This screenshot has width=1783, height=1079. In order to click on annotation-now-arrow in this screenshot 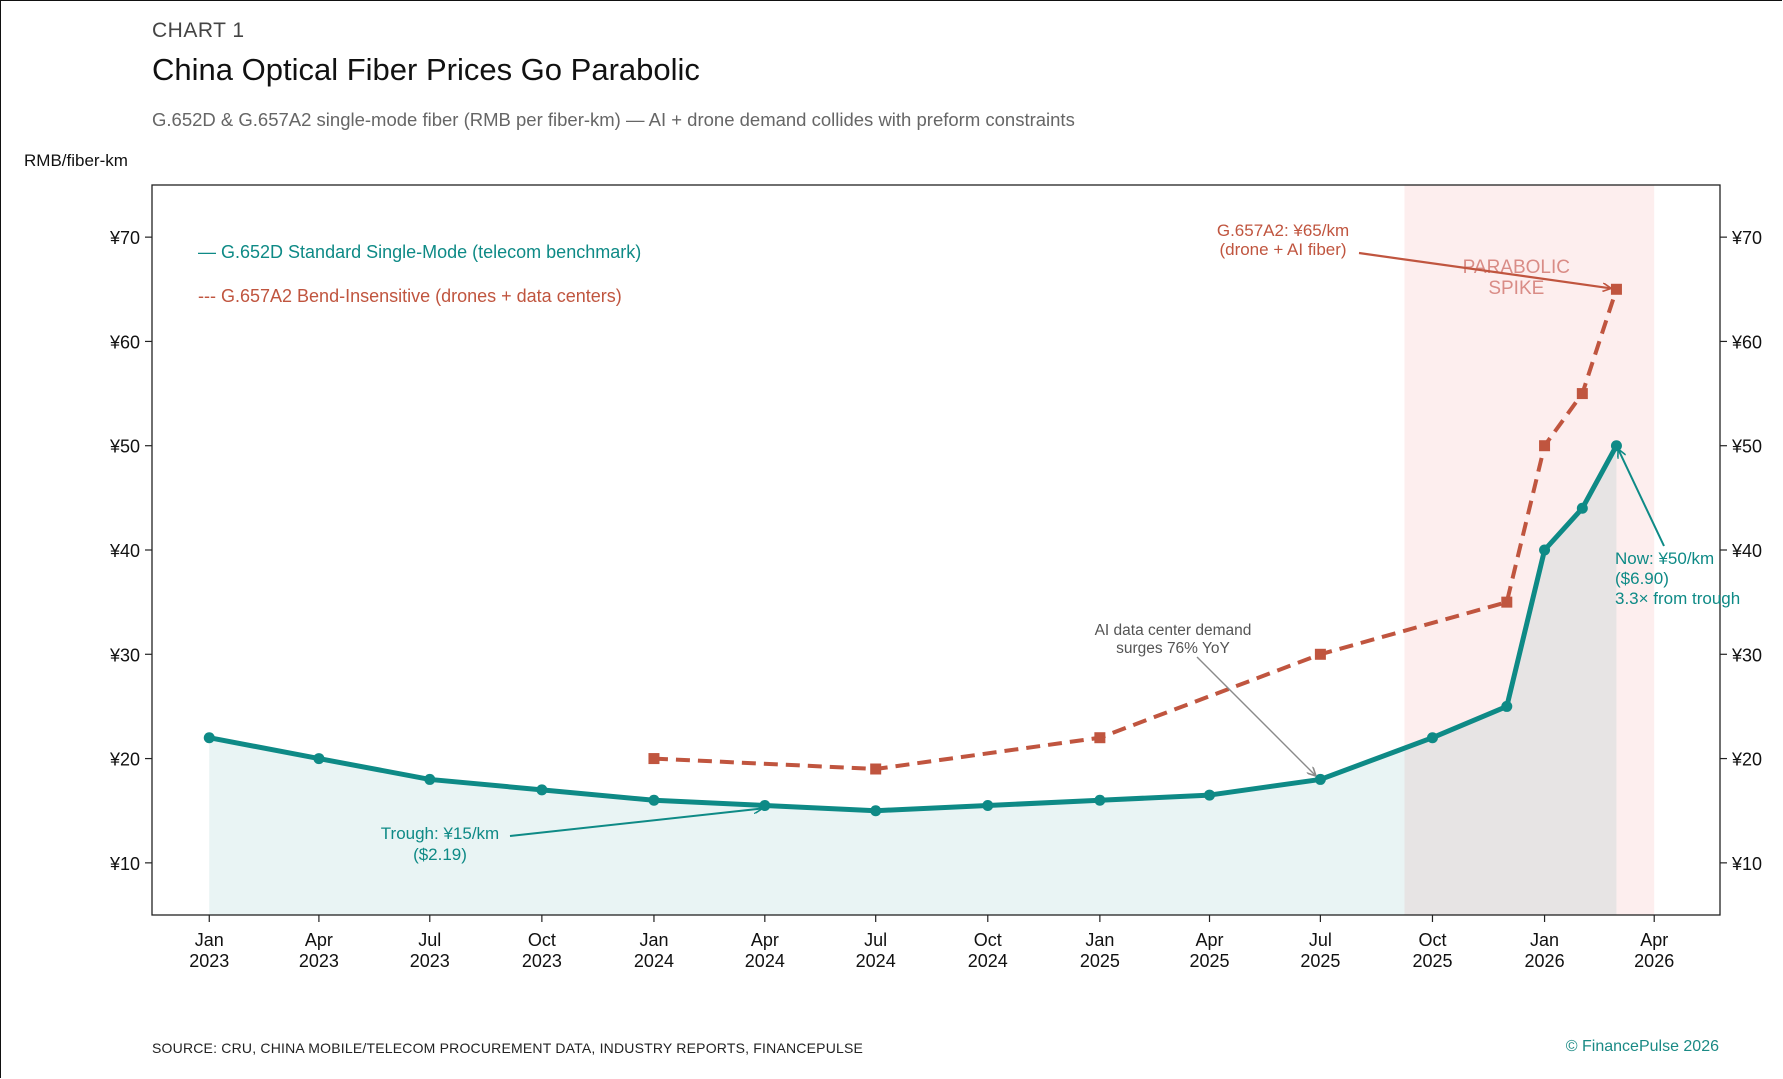, I will do `click(1641, 498)`.